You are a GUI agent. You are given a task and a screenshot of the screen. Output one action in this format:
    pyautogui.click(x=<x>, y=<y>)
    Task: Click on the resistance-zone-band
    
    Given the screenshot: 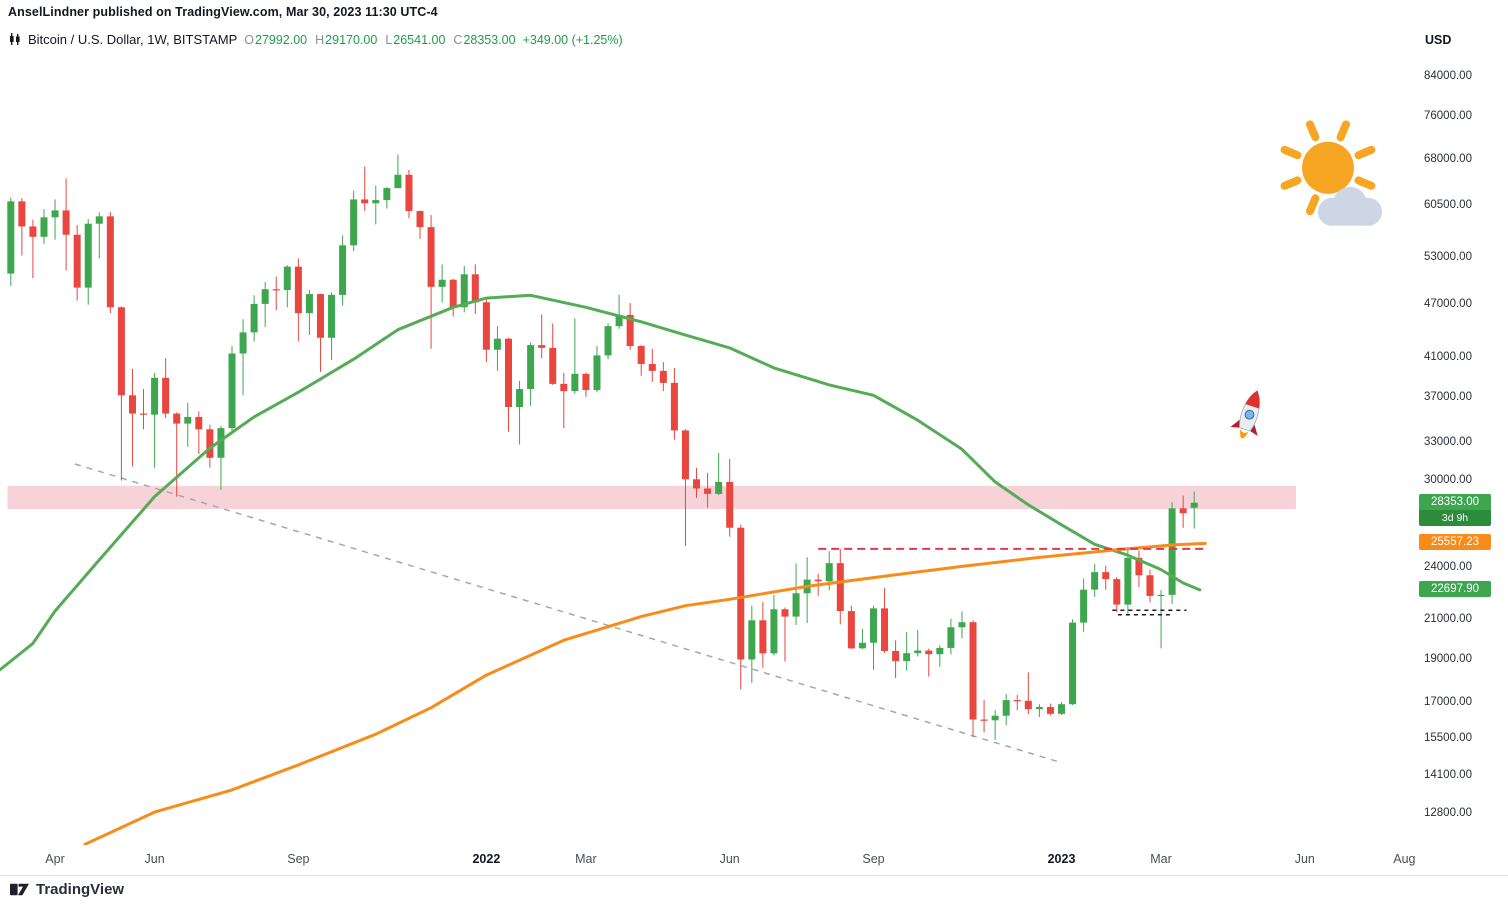 What is the action you would take?
    pyautogui.click(x=651, y=497)
    